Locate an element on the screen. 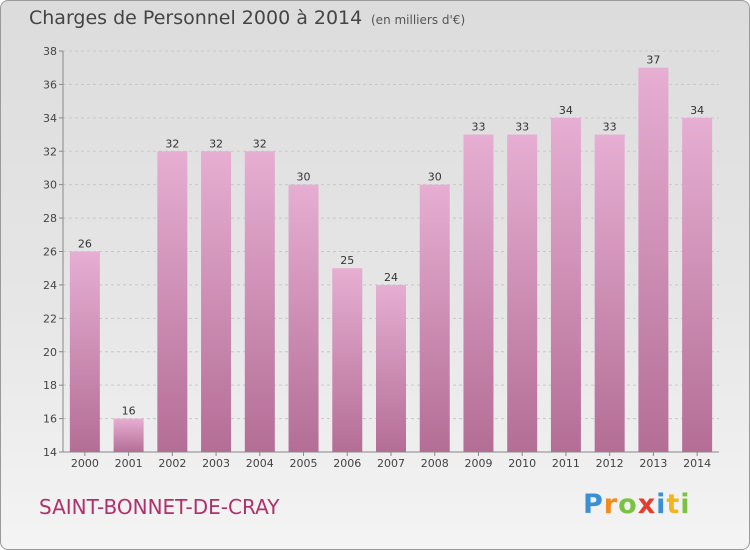 Image resolution: width=750 pixels, height=550 pixels. y-tick-label: 34 is located at coordinates (50, 118).